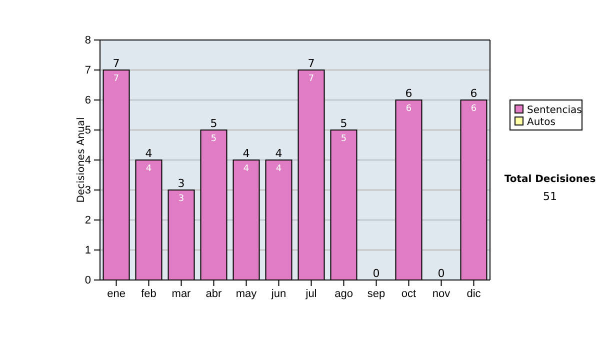 The image size is (600, 340). I want to click on y-tick-label: 4, so click(87, 160).